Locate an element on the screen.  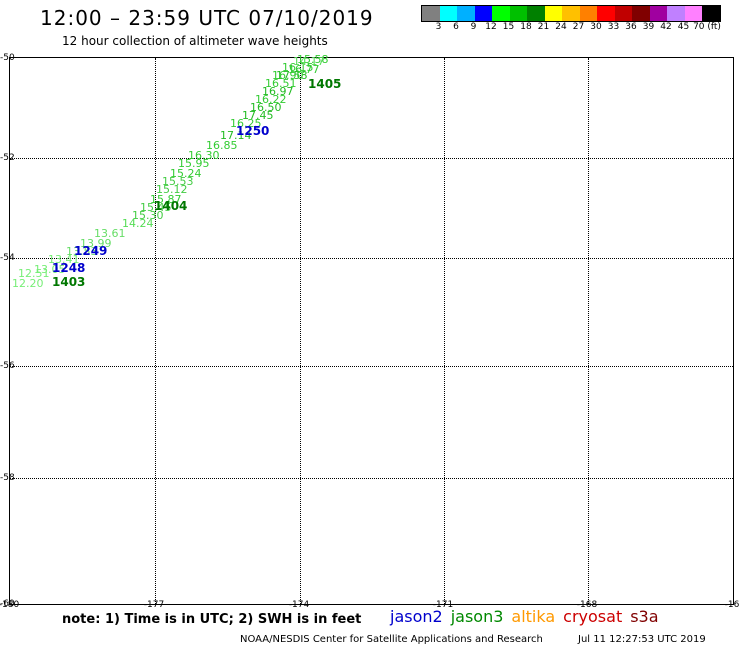
legend-label: 45 is located at coordinates (683, 27).